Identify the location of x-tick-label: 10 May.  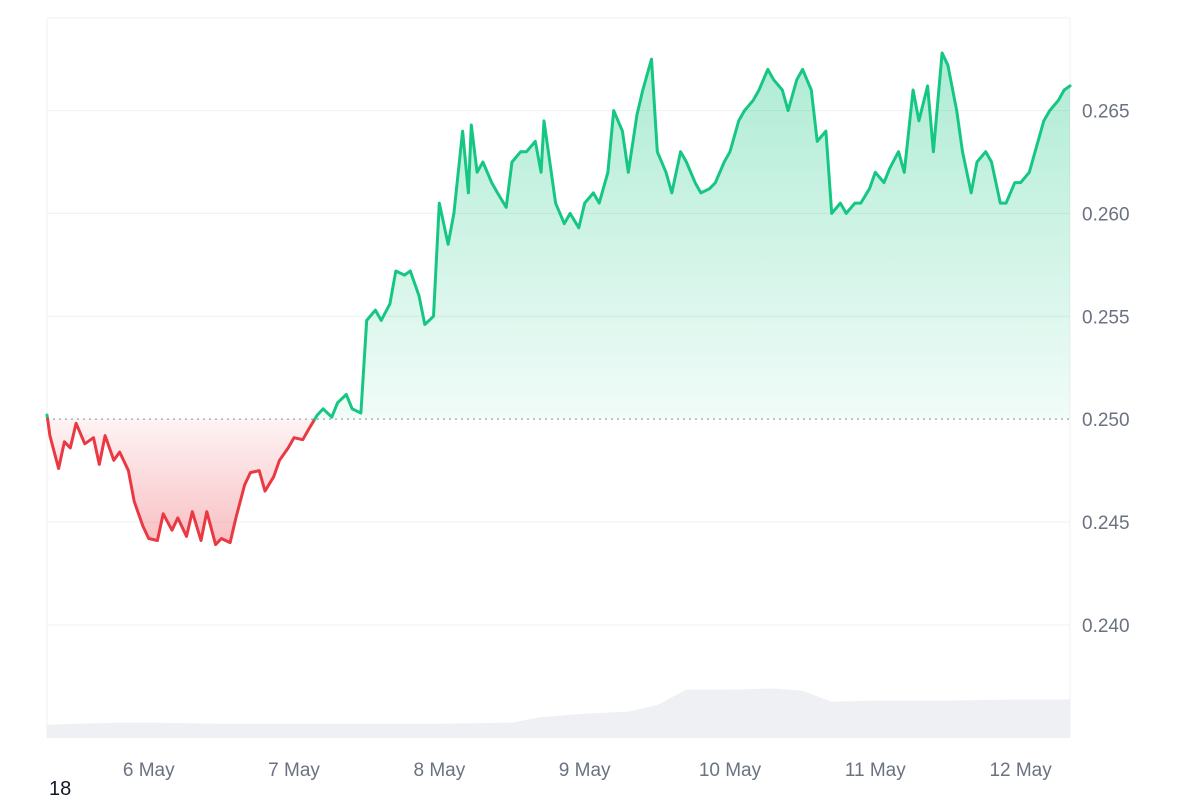
(730, 770).